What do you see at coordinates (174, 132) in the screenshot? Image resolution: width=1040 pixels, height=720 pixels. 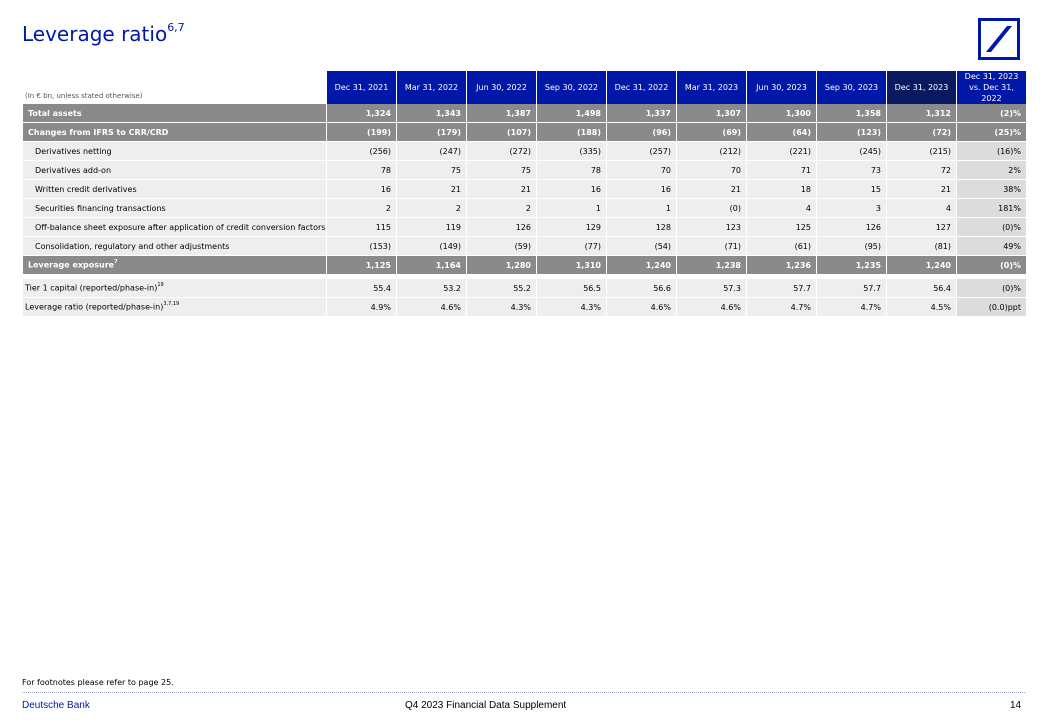 I see `row-label: Changes from IFRS to CRR/CRD` at bounding box center [174, 132].